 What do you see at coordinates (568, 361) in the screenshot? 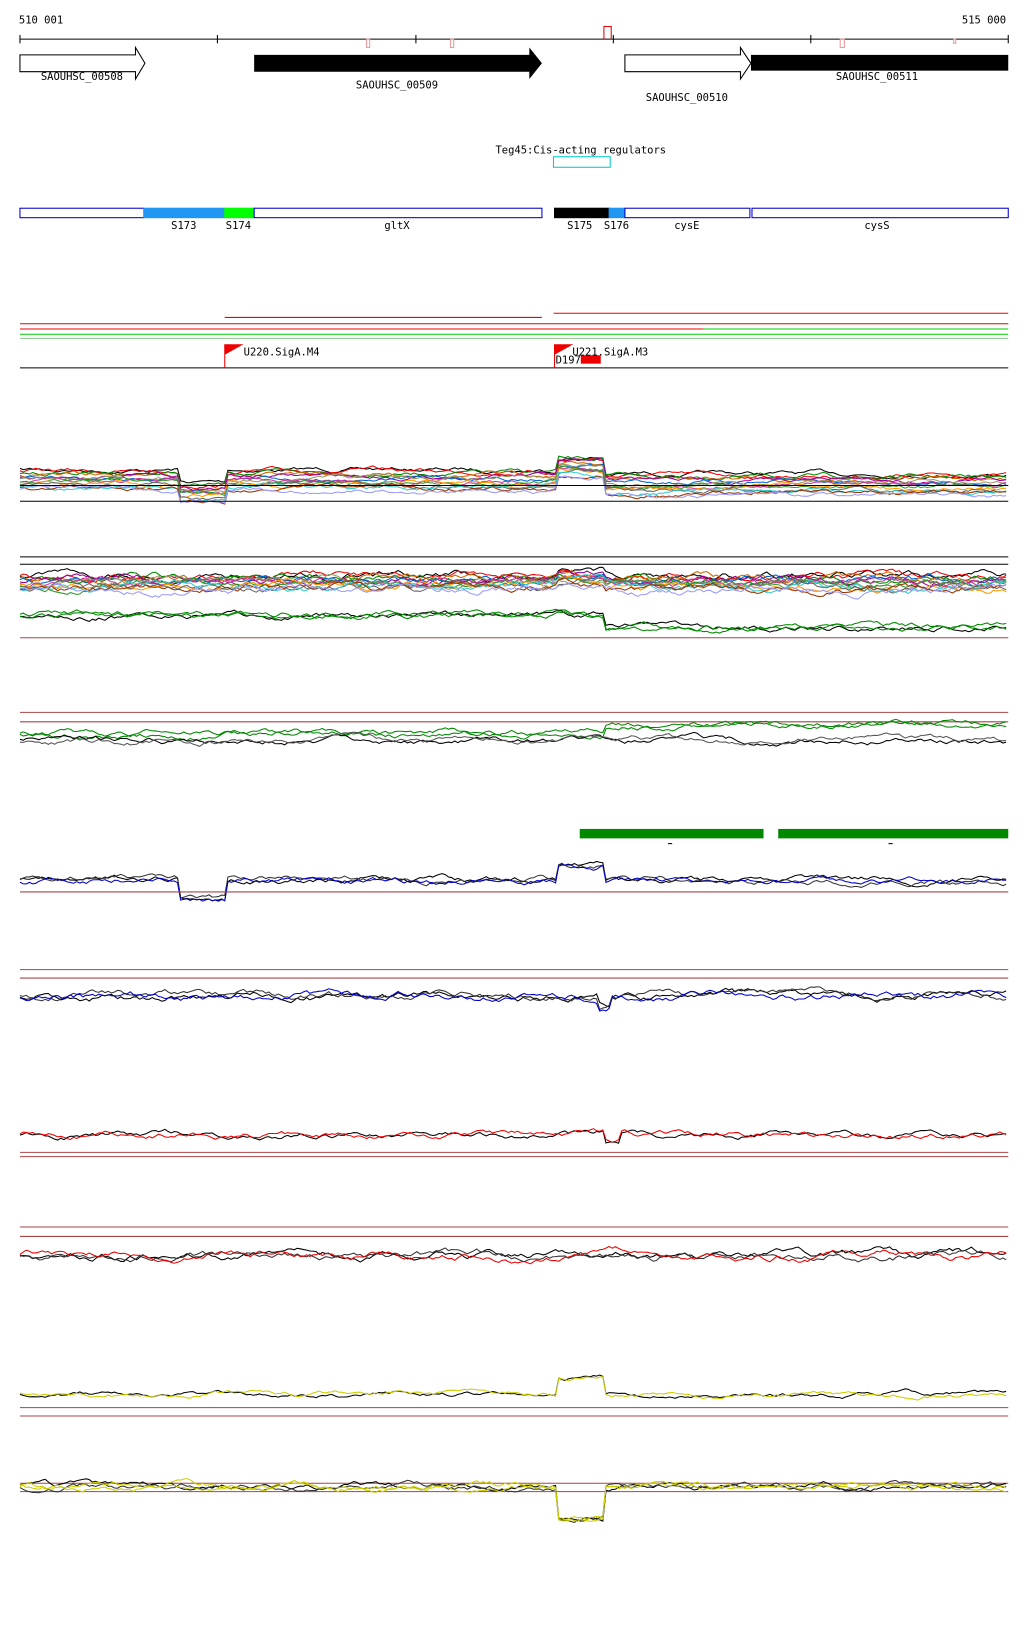
I see `promoter-label: D197` at bounding box center [568, 361].